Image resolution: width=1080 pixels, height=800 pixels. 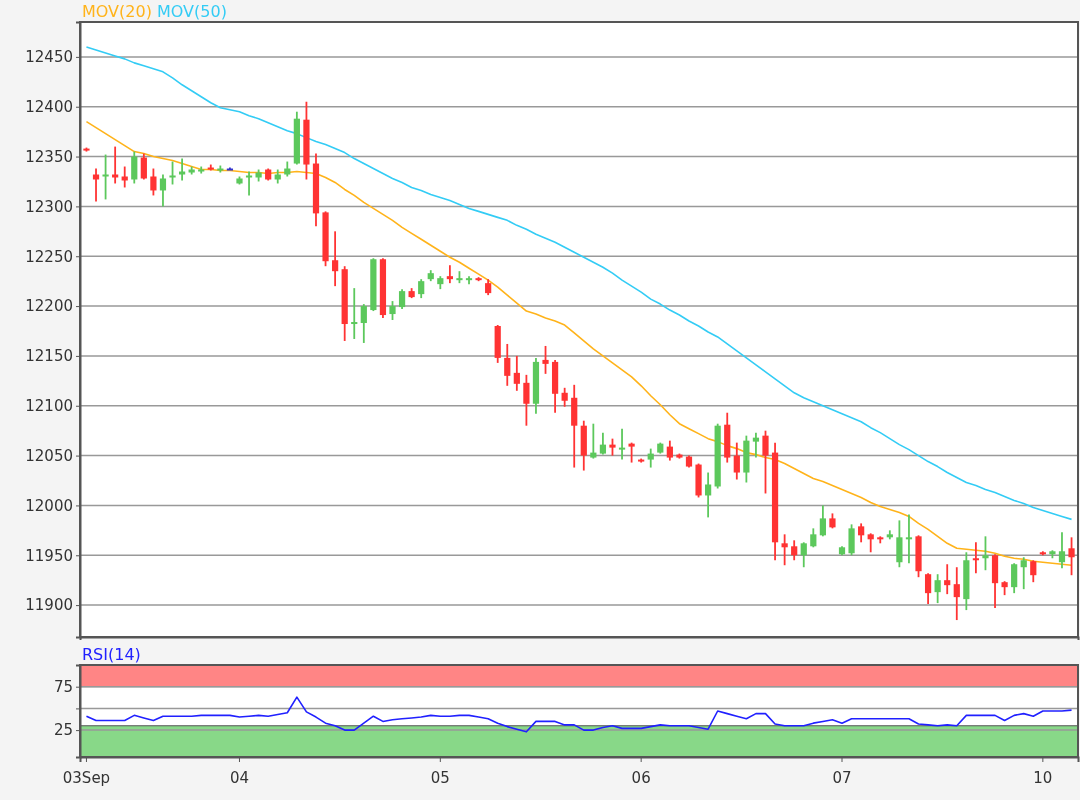 I want to click on y-tick-label: 12150, so click(x=49, y=356).